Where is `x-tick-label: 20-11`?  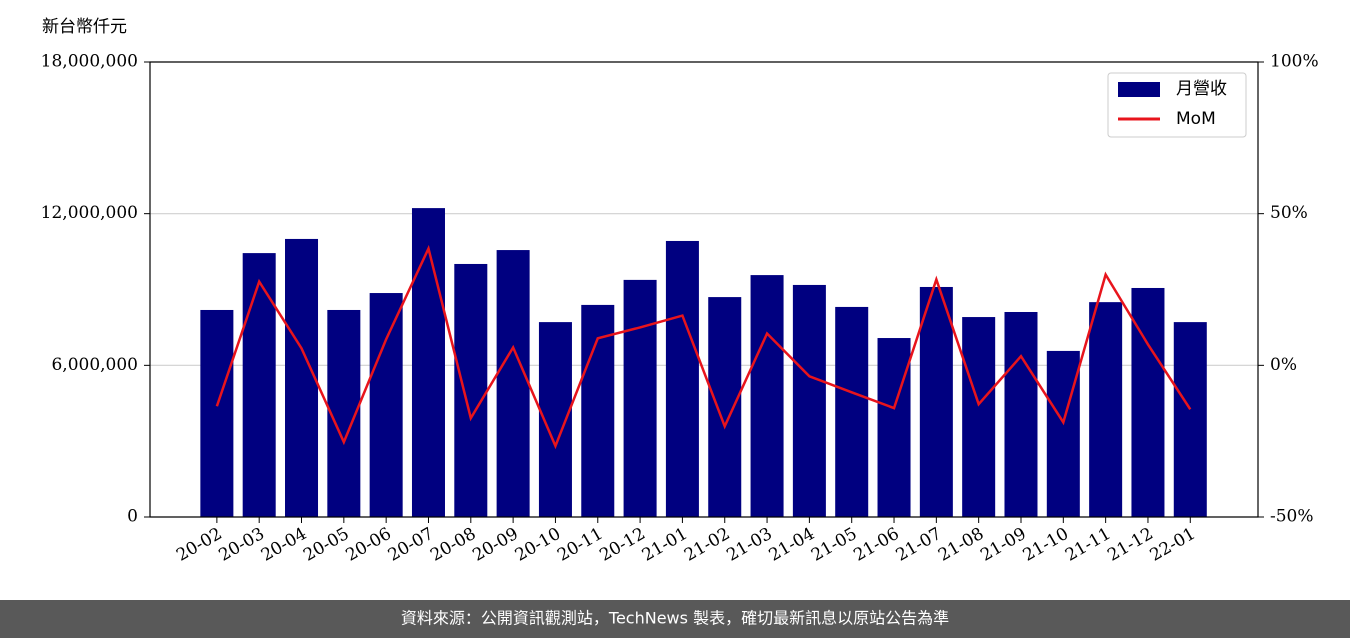
x-tick-label: 20-11 is located at coordinates (580, 545).